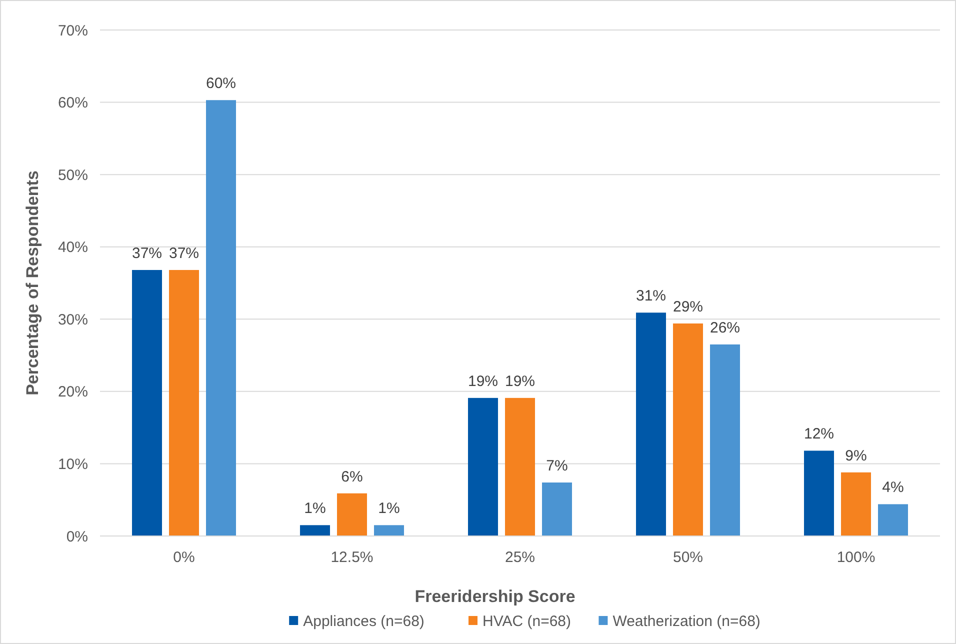  I want to click on x-tick-label: 50%, so click(688, 557).